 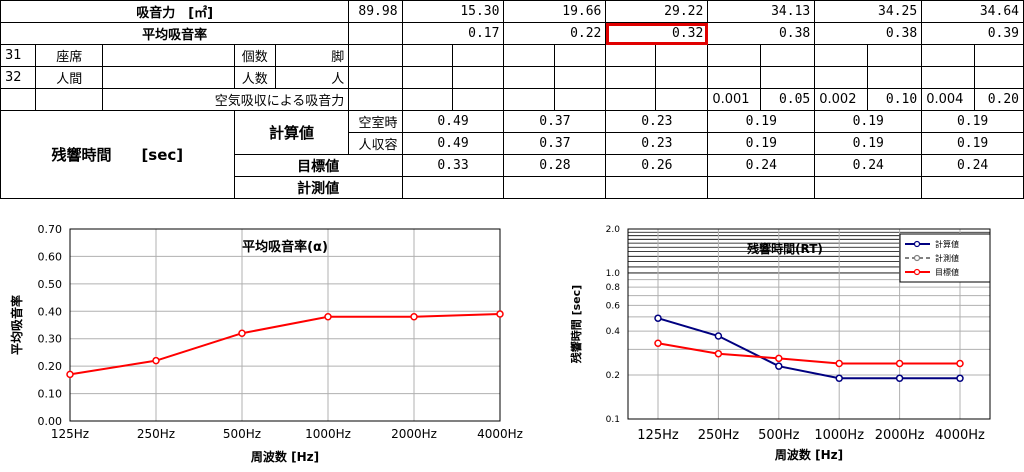 What do you see at coordinates (972, 143) in the screenshot?
I see `rt-occ-4000: 0.19` at bounding box center [972, 143].